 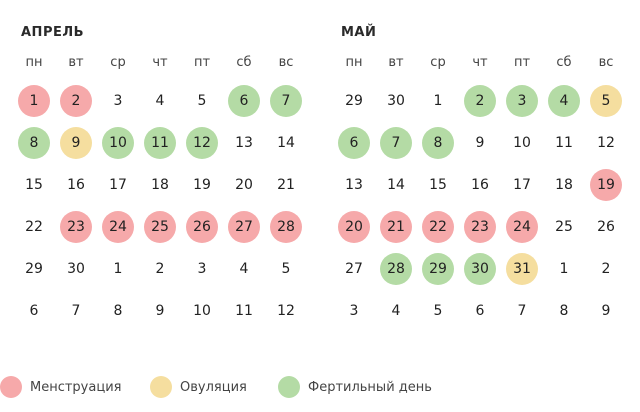 I want to click on weekday-label: вт, so click(x=396, y=62).